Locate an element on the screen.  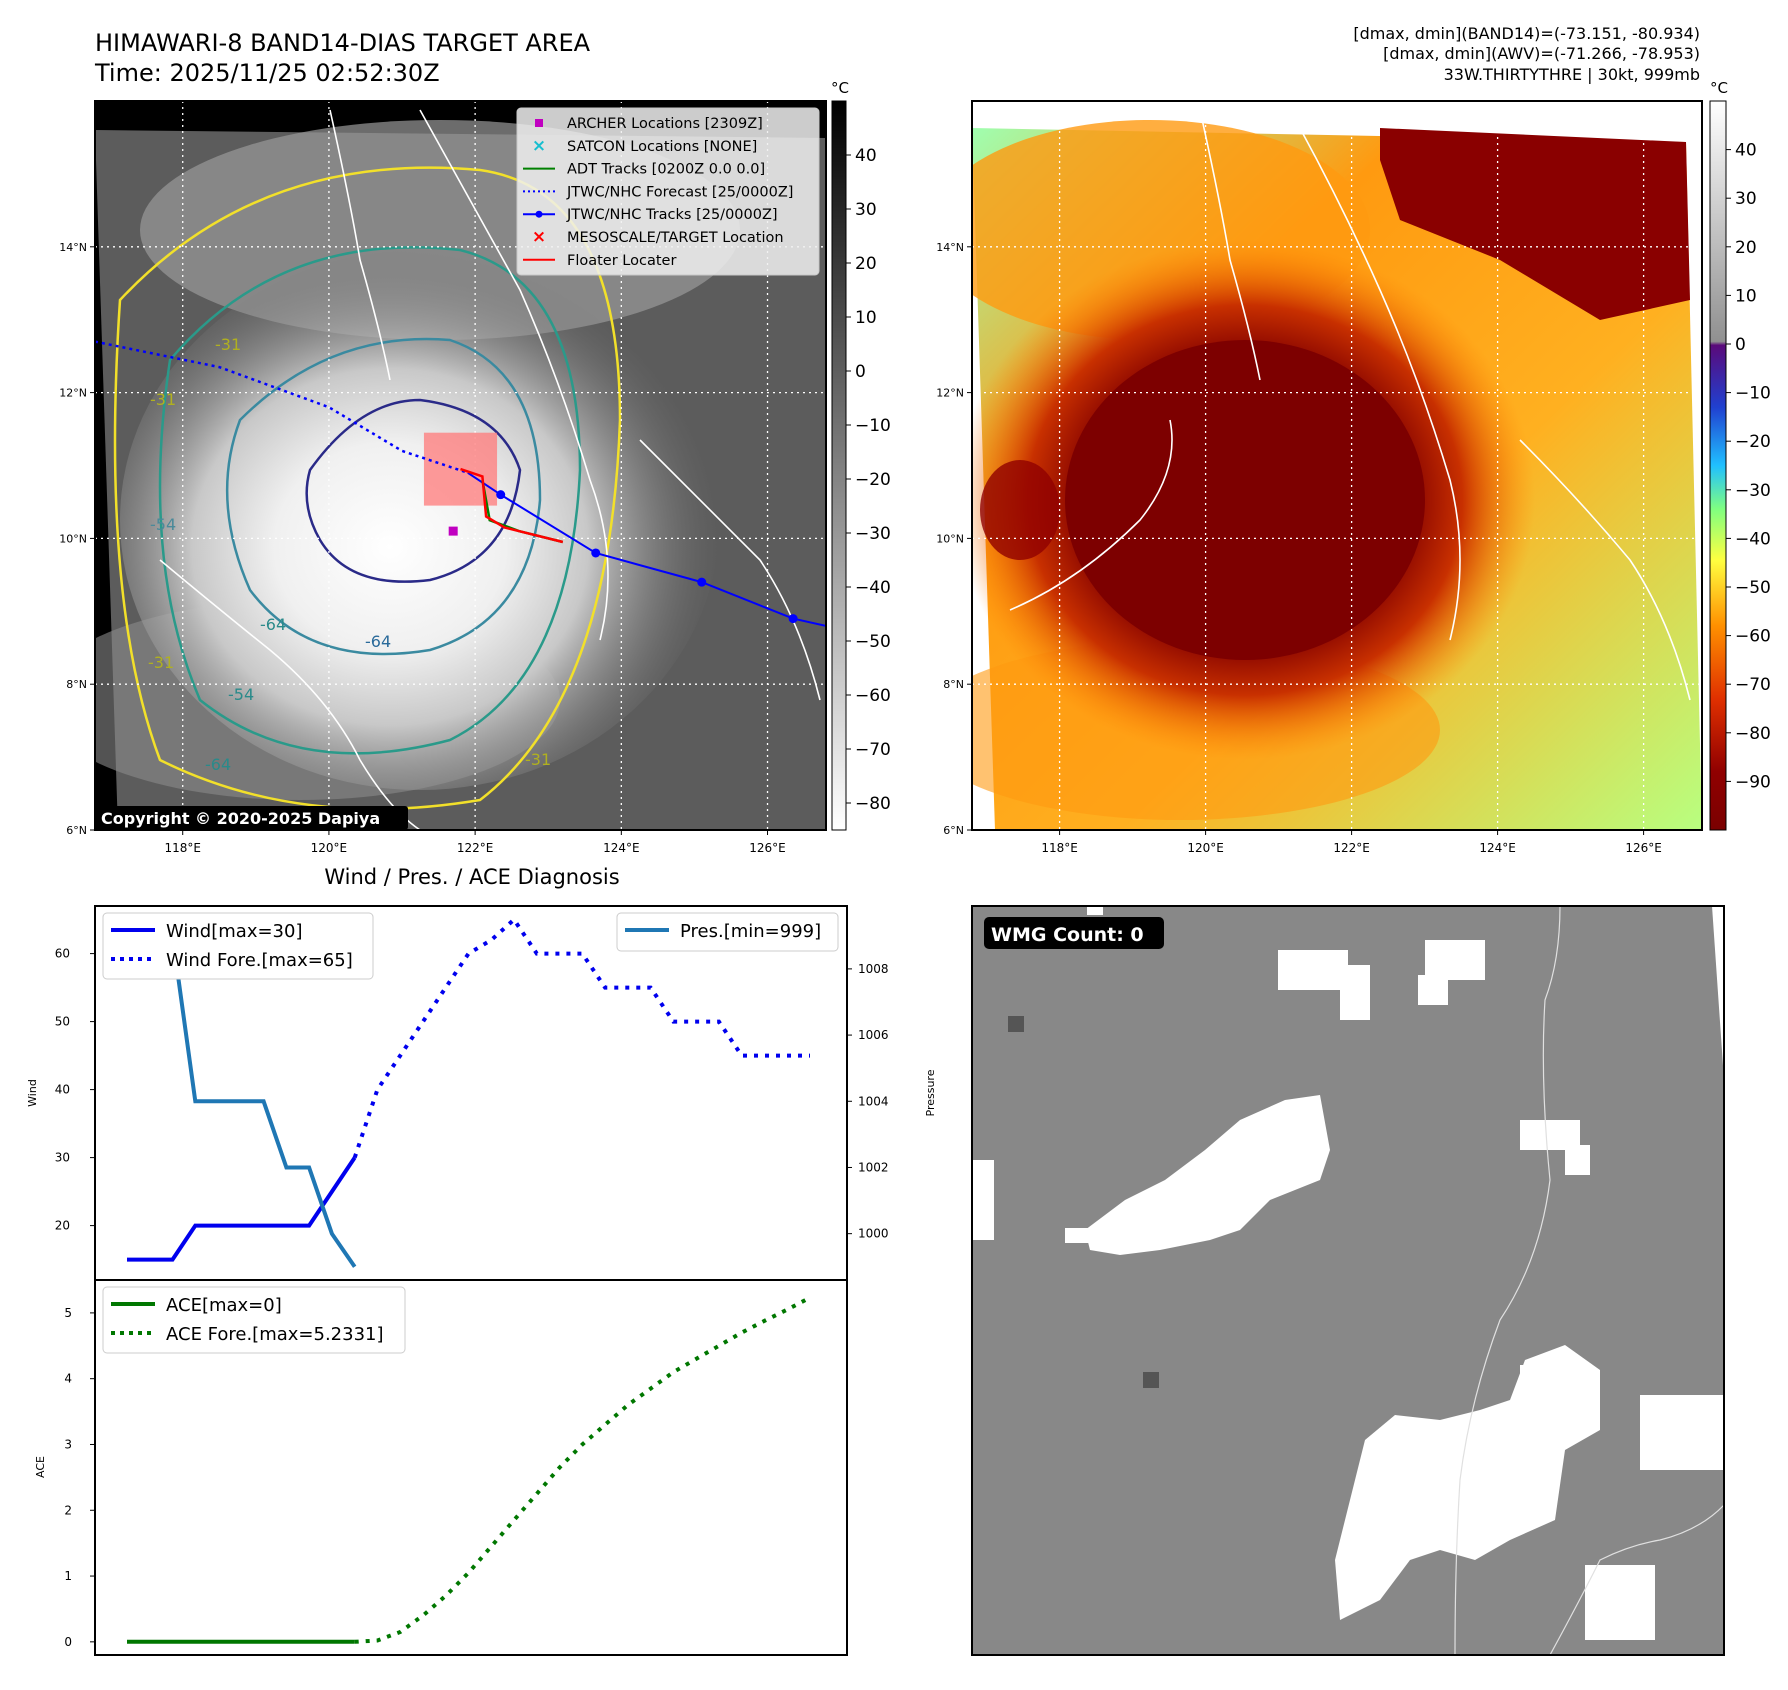
wmg-coastline-a is located at coordinates (1507, 1280).